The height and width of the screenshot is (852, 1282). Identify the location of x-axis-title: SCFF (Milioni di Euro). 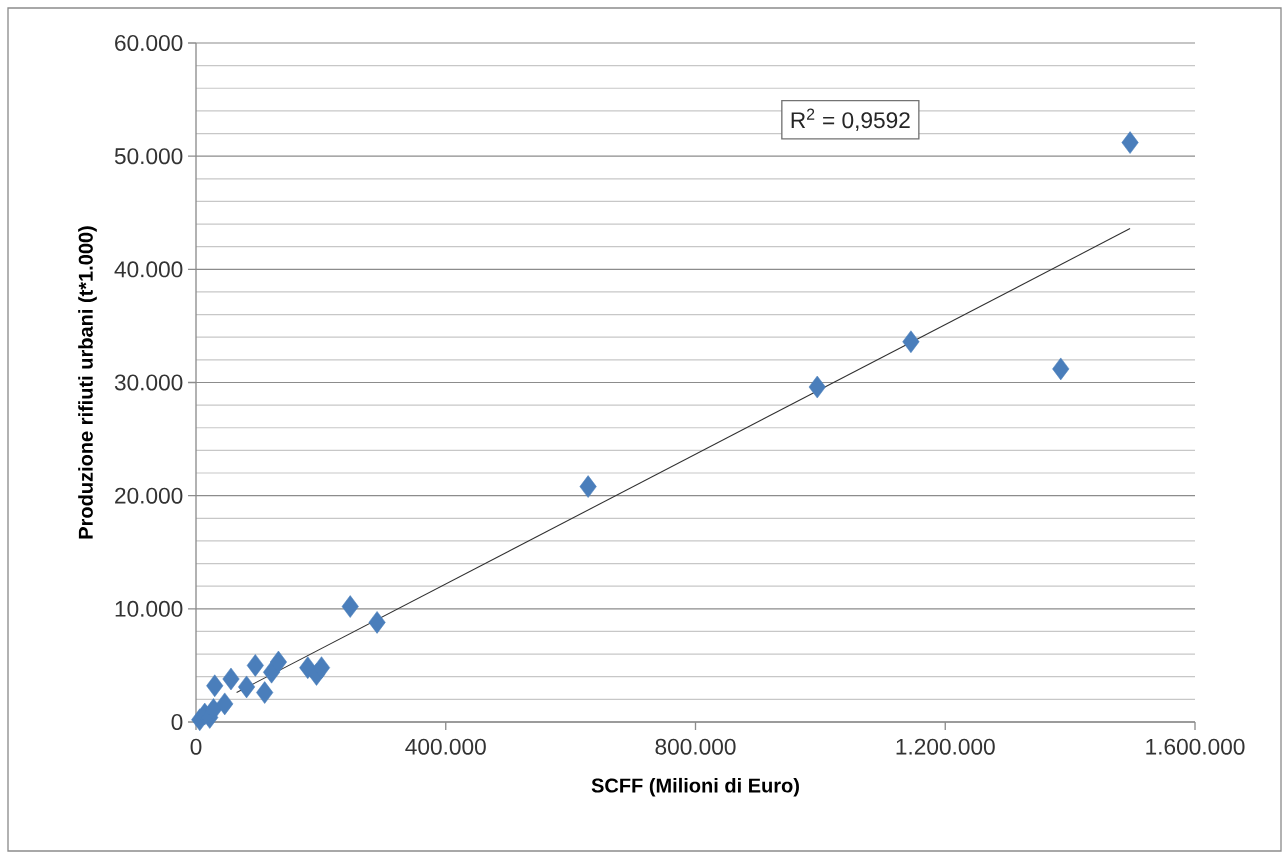
(695, 787).